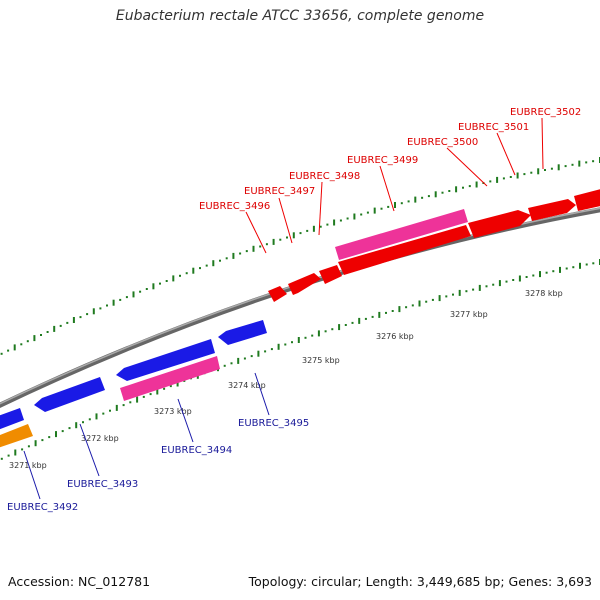 The image size is (600, 600). I want to click on accession-text: Accession: NC_012781, so click(79, 581).